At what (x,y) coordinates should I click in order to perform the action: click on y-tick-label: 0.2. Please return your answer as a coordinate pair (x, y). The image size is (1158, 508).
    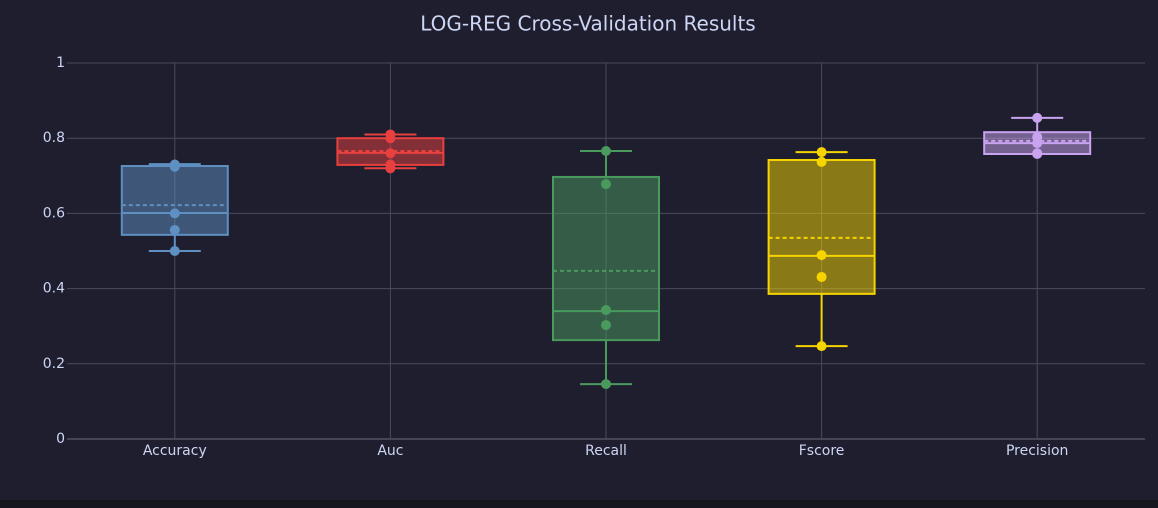
    Looking at the image, I should click on (54, 364).